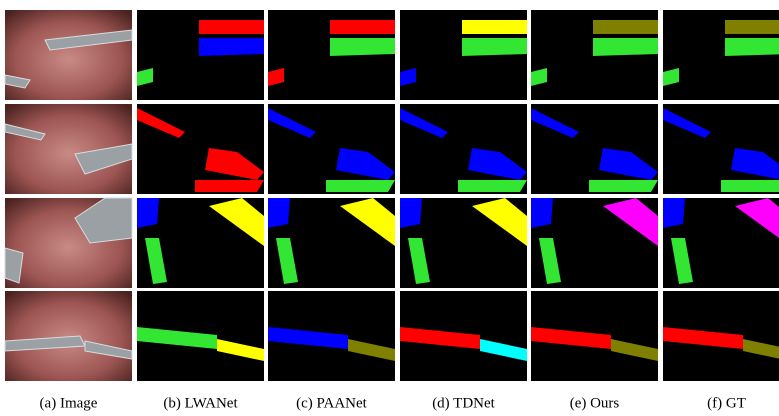 The height and width of the screenshot is (416, 779). What do you see at coordinates (69, 403) in the screenshot?
I see `caption: (a) Image` at bounding box center [69, 403].